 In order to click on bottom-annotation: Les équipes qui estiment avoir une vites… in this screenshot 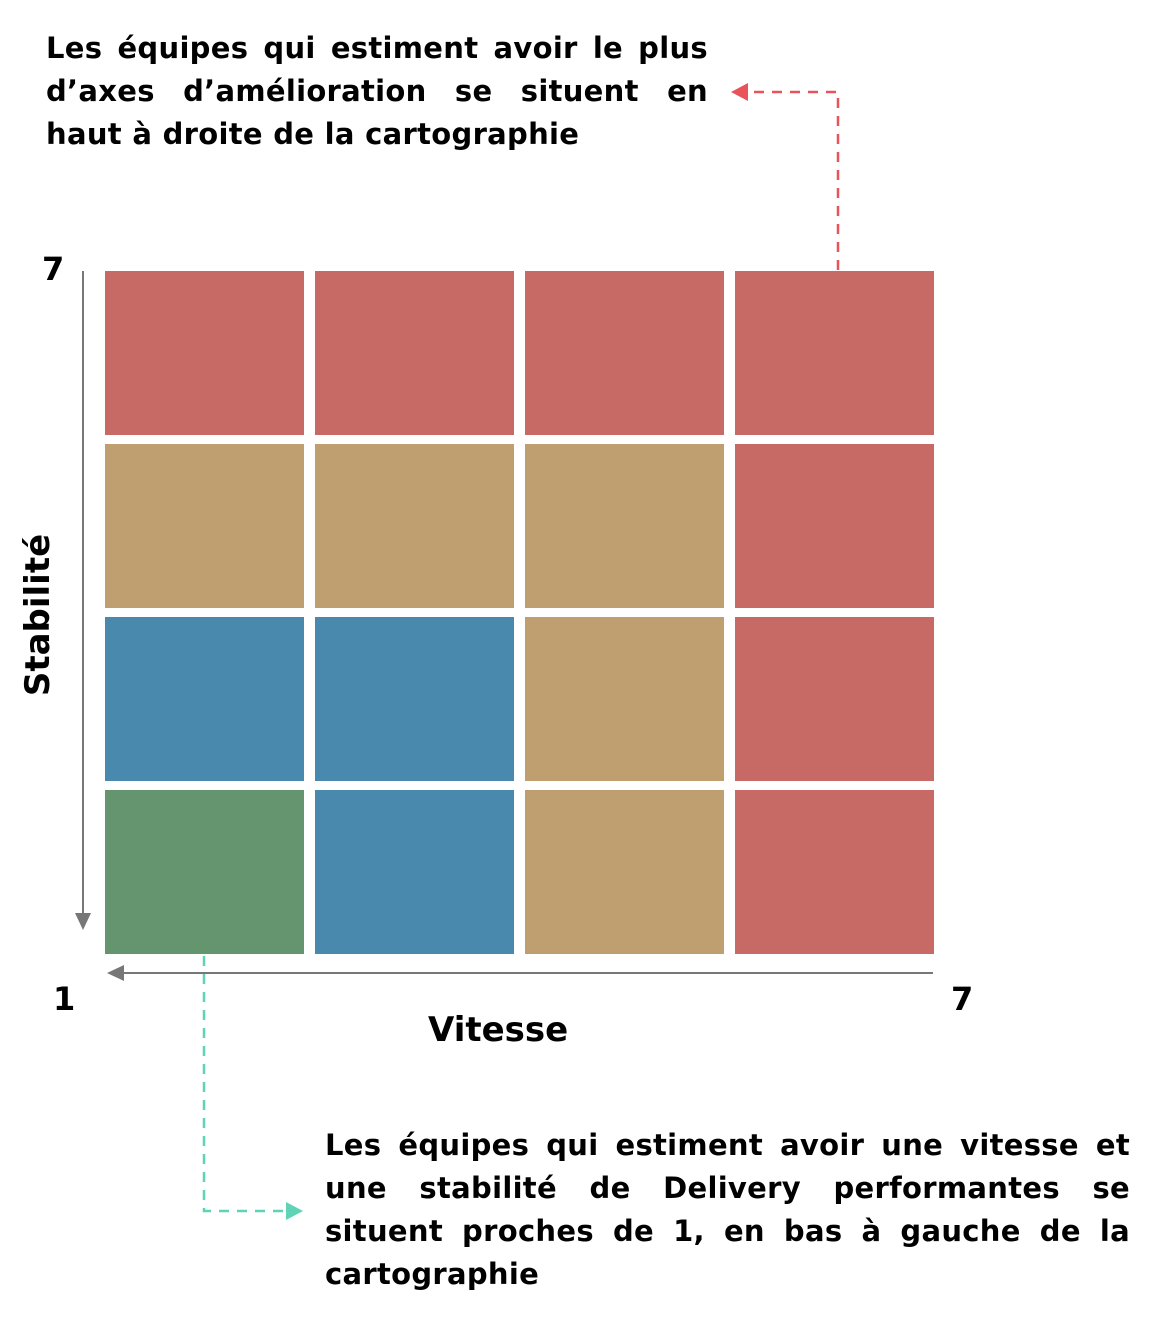, I will do `click(727, 1209)`.